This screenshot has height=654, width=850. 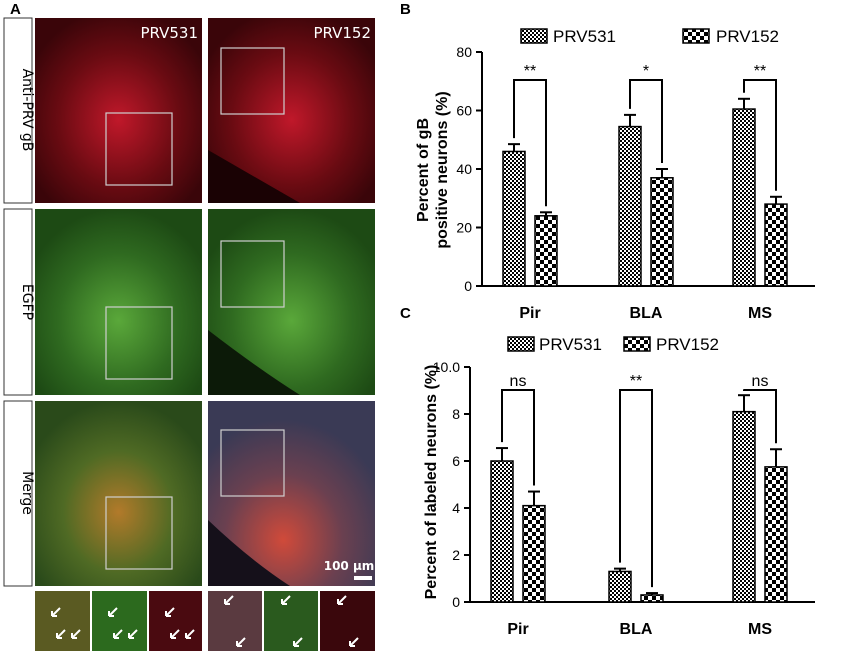 What do you see at coordinates (169, 33) in the screenshot?
I see `column-title-prv531: PRV531` at bounding box center [169, 33].